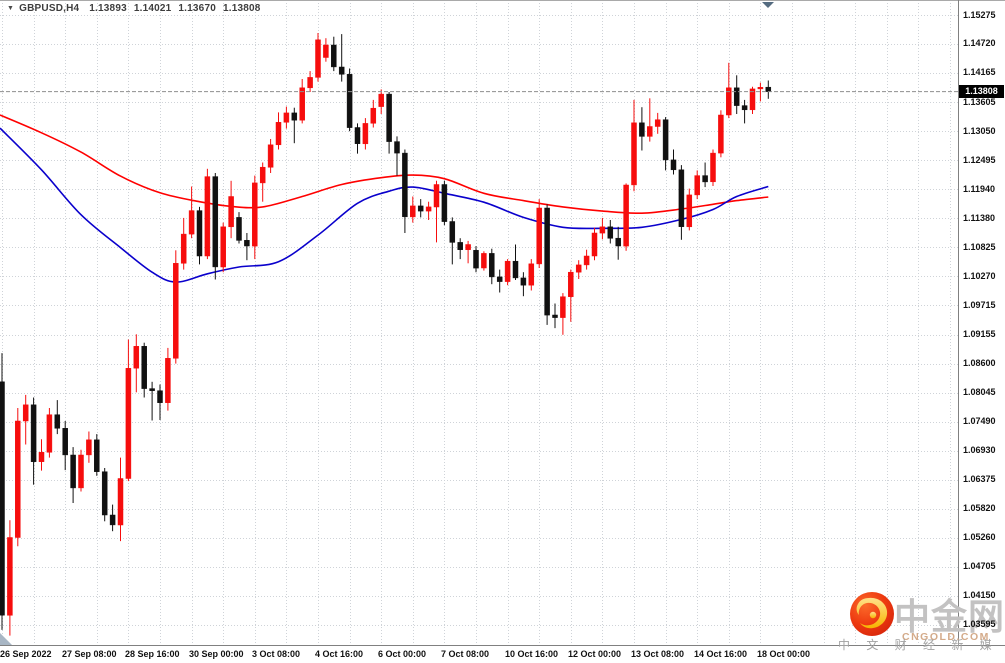  Describe the element at coordinates (6, 639) in the screenshot. I see `scroll-corner-wedge-icon` at that location.